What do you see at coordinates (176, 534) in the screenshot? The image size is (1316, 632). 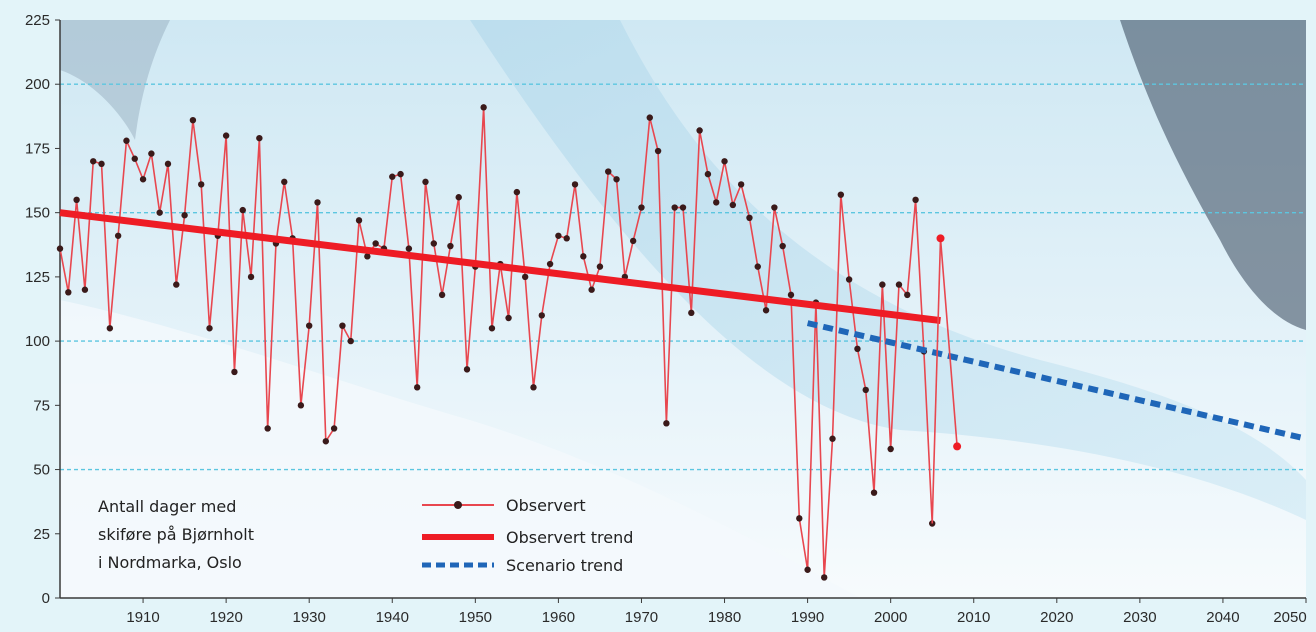 I see `caption-line-2: skiføre på Bjørnholt` at bounding box center [176, 534].